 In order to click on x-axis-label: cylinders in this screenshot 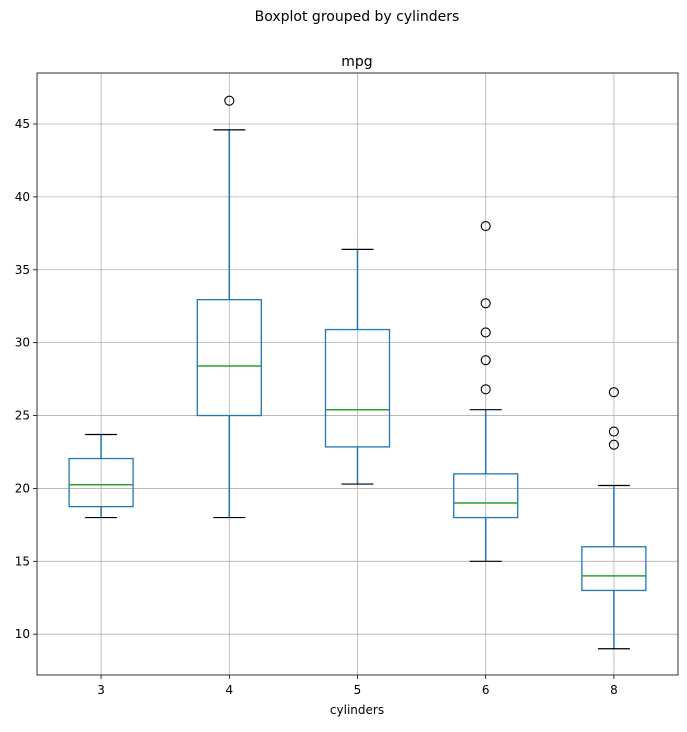, I will do `click(357, 710)`.